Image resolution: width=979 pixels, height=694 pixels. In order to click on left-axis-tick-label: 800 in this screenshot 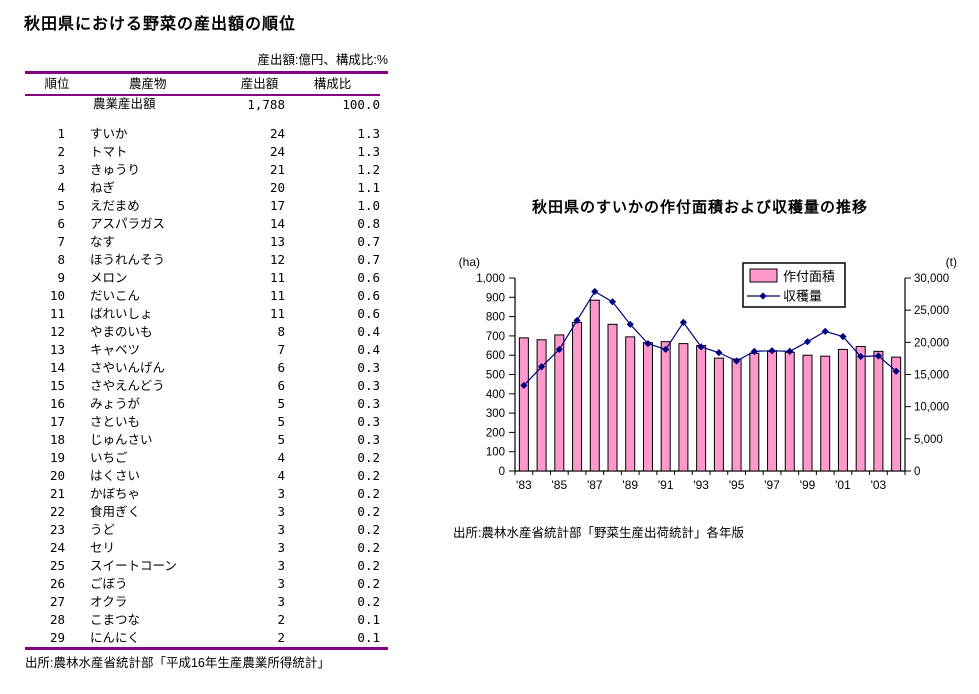, I will do `click(495, 318)`.